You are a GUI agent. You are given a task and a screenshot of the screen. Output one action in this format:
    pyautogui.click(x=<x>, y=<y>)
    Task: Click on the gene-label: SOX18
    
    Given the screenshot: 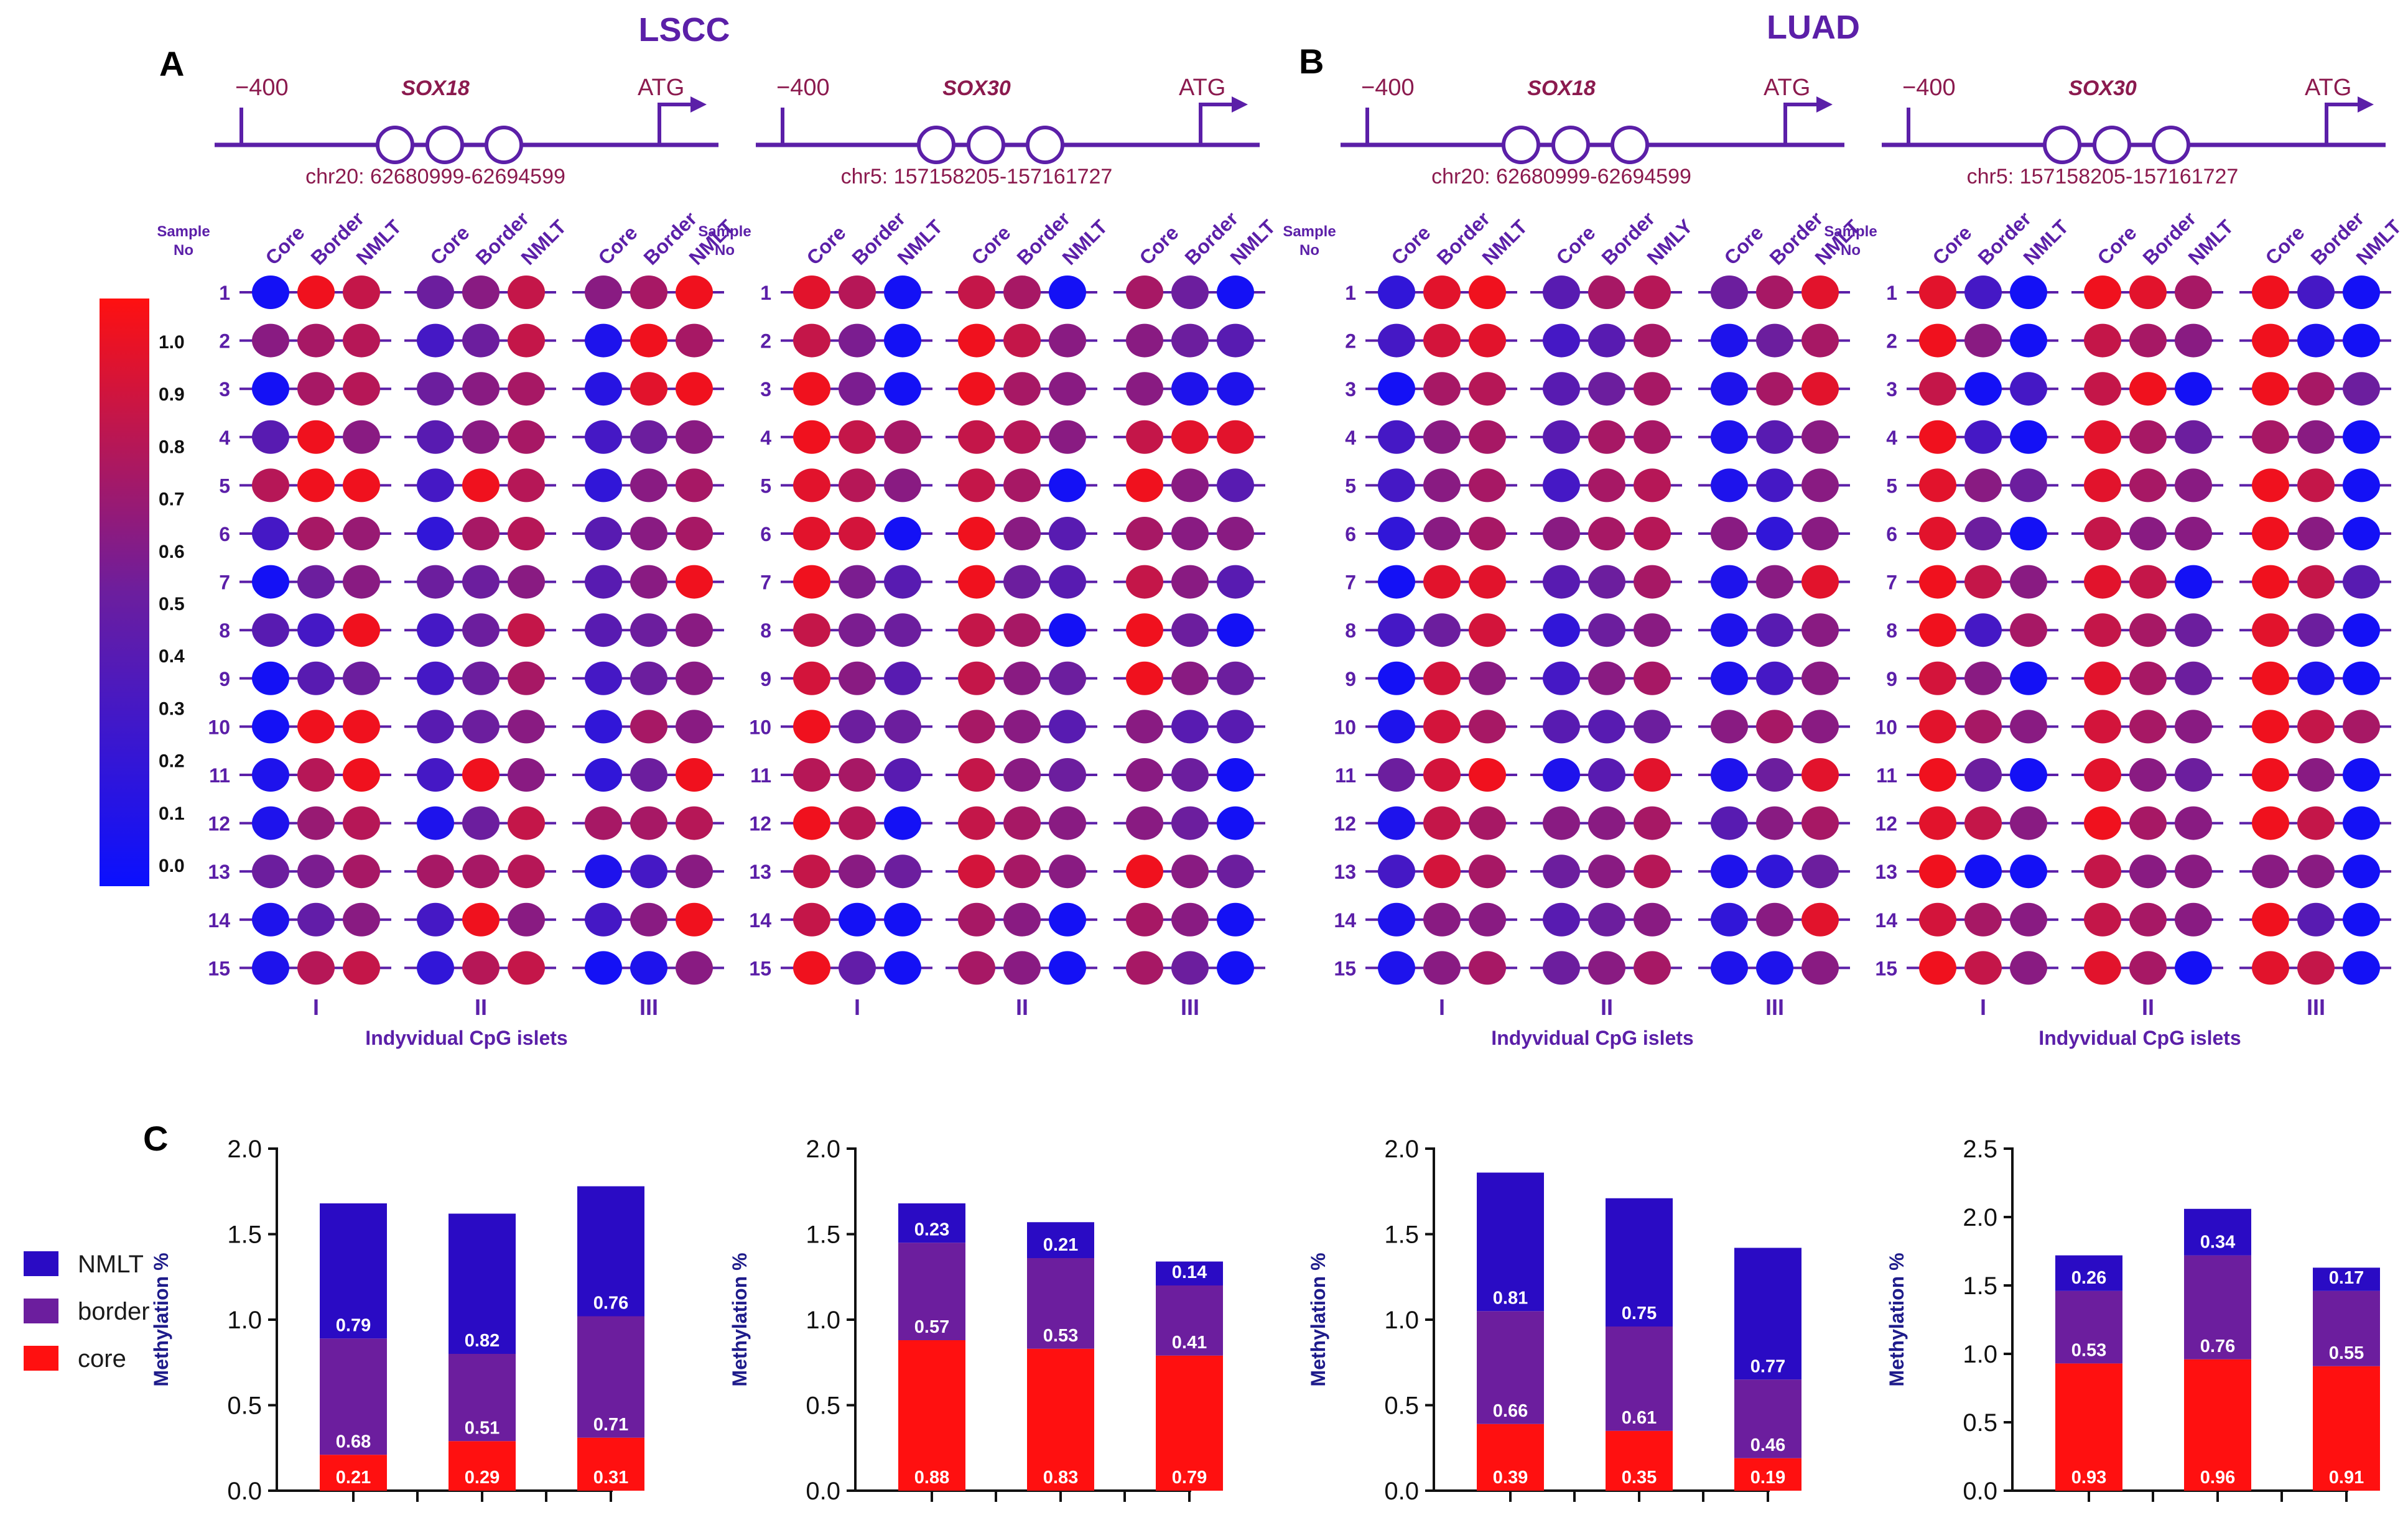 What is the action you would take?
    pyautogui.click(x=435, y=88)
    